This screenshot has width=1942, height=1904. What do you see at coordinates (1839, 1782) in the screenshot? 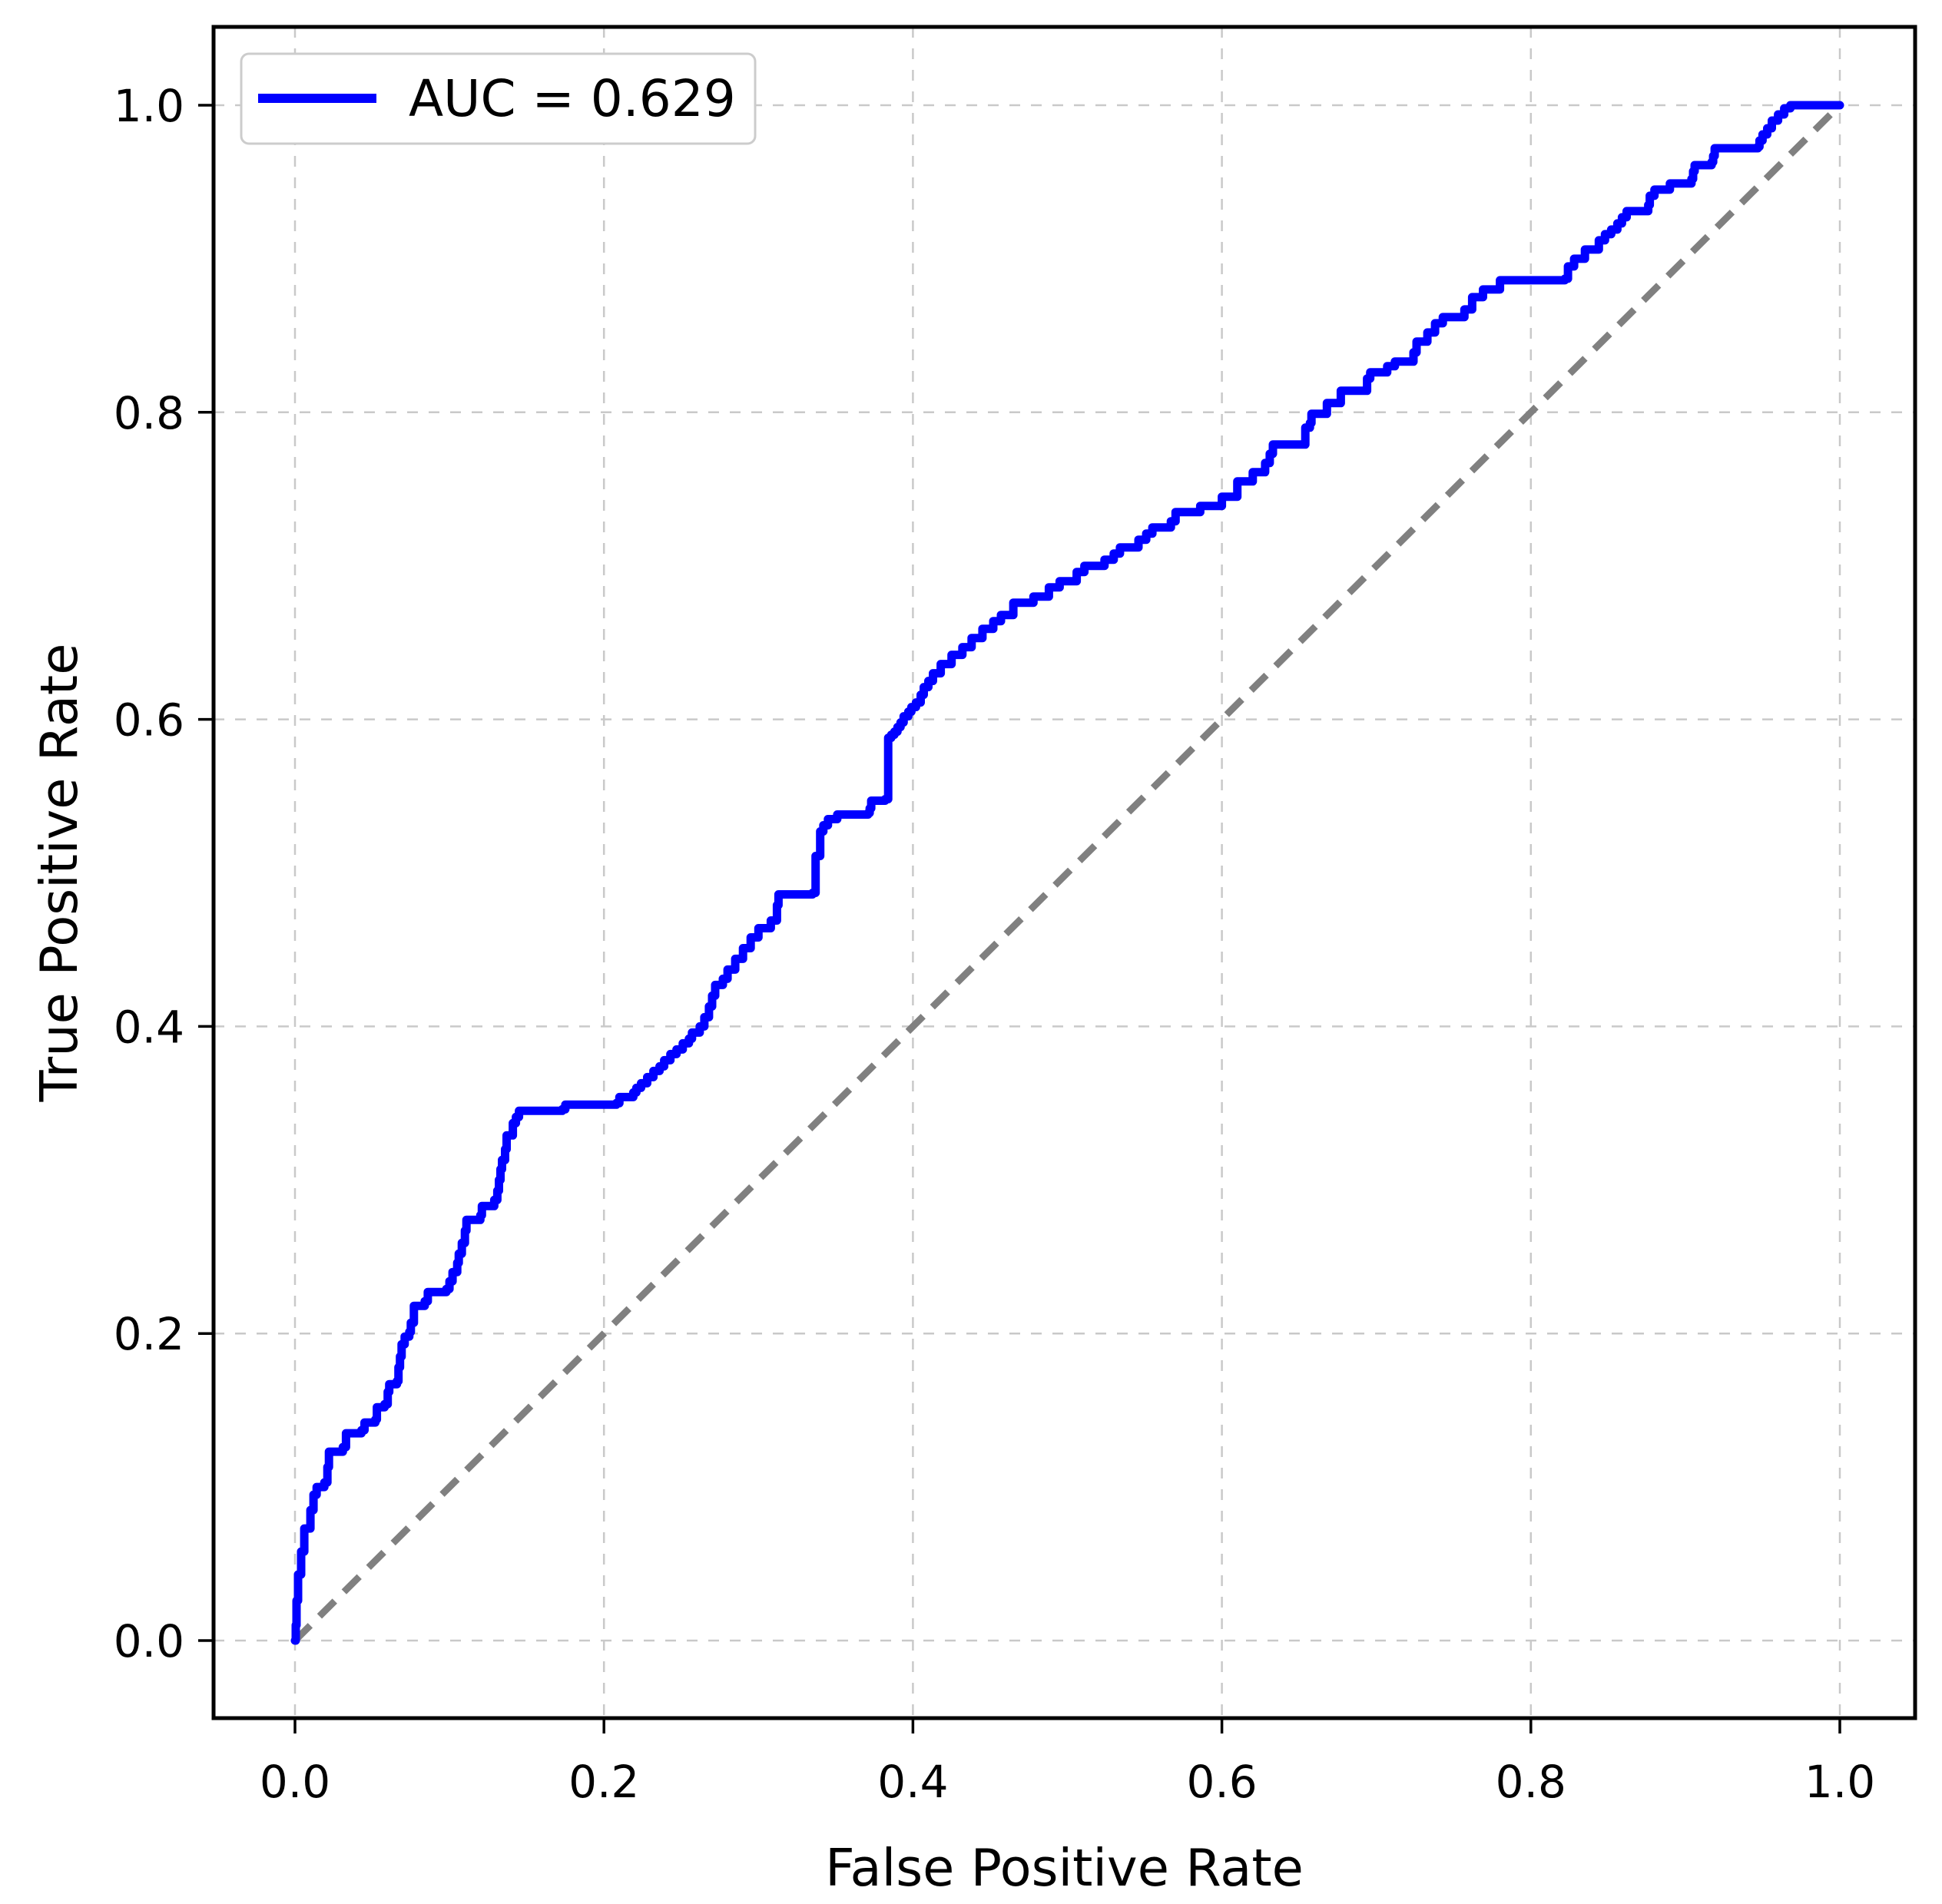
I see `x-tick-label: 1.0` at bounding box center [1839, 1782].